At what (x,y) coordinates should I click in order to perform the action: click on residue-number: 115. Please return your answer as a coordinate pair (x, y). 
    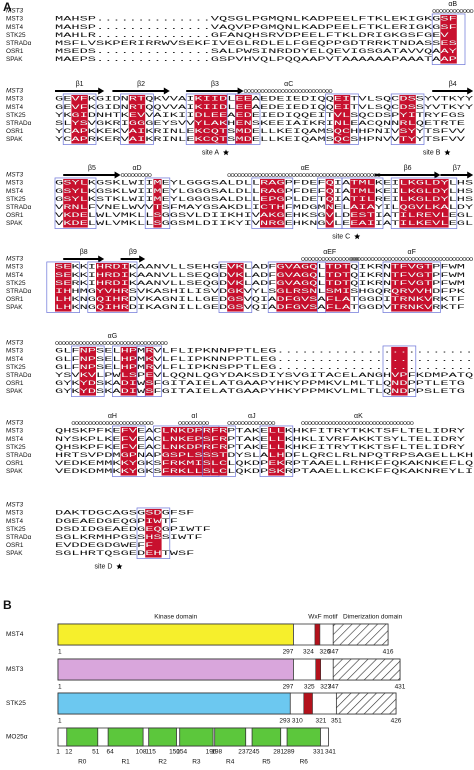
    Looking at the image, I should click on (150, 752).